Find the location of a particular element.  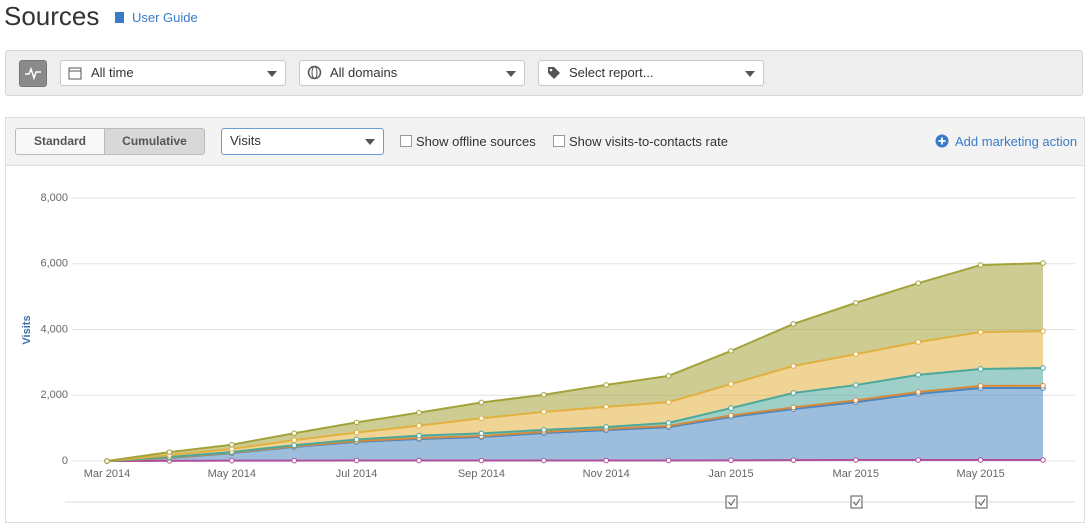

chart-toggle-button is located at coordinates (33, 73).